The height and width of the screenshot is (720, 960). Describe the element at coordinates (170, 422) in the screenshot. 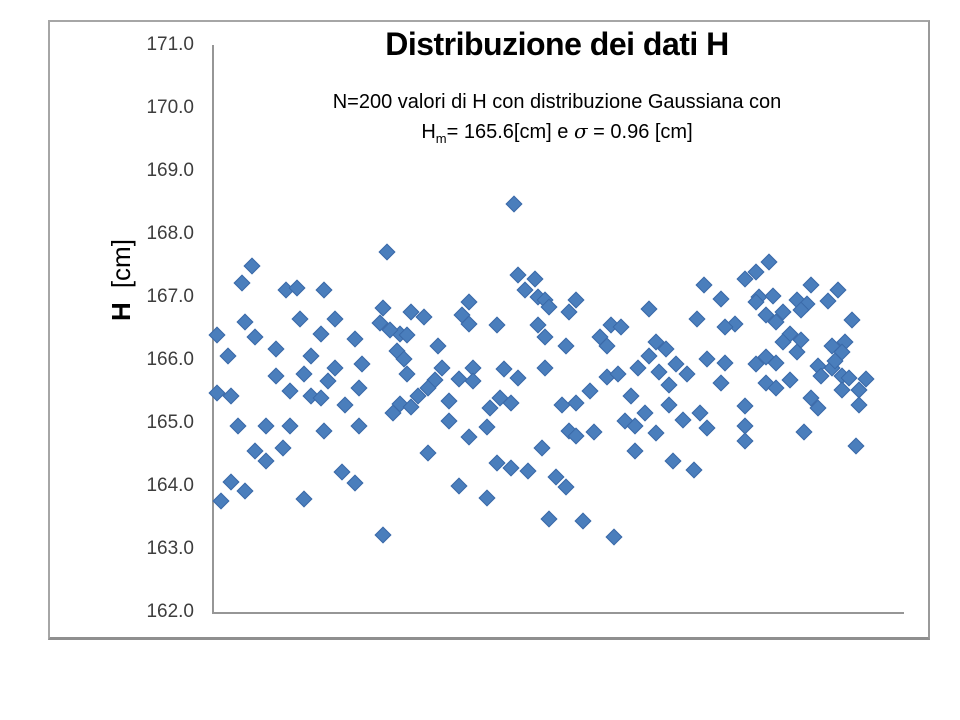

I see `y-axis-tick-label: 165.0` at that location.